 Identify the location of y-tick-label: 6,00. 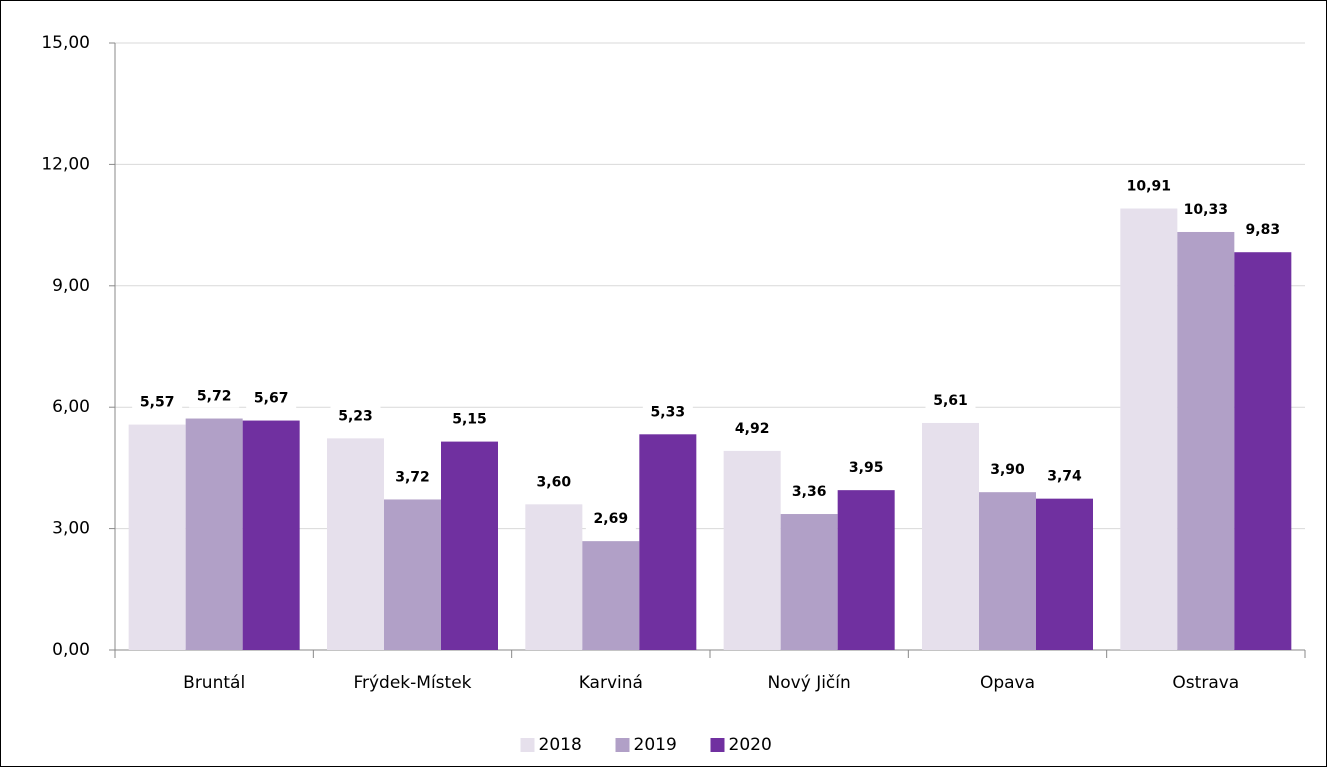
(71, 407).